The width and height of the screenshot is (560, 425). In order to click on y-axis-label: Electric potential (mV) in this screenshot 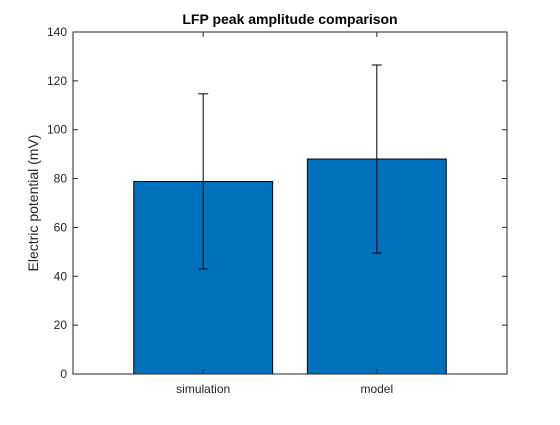, I will do `click(33, 203)`.